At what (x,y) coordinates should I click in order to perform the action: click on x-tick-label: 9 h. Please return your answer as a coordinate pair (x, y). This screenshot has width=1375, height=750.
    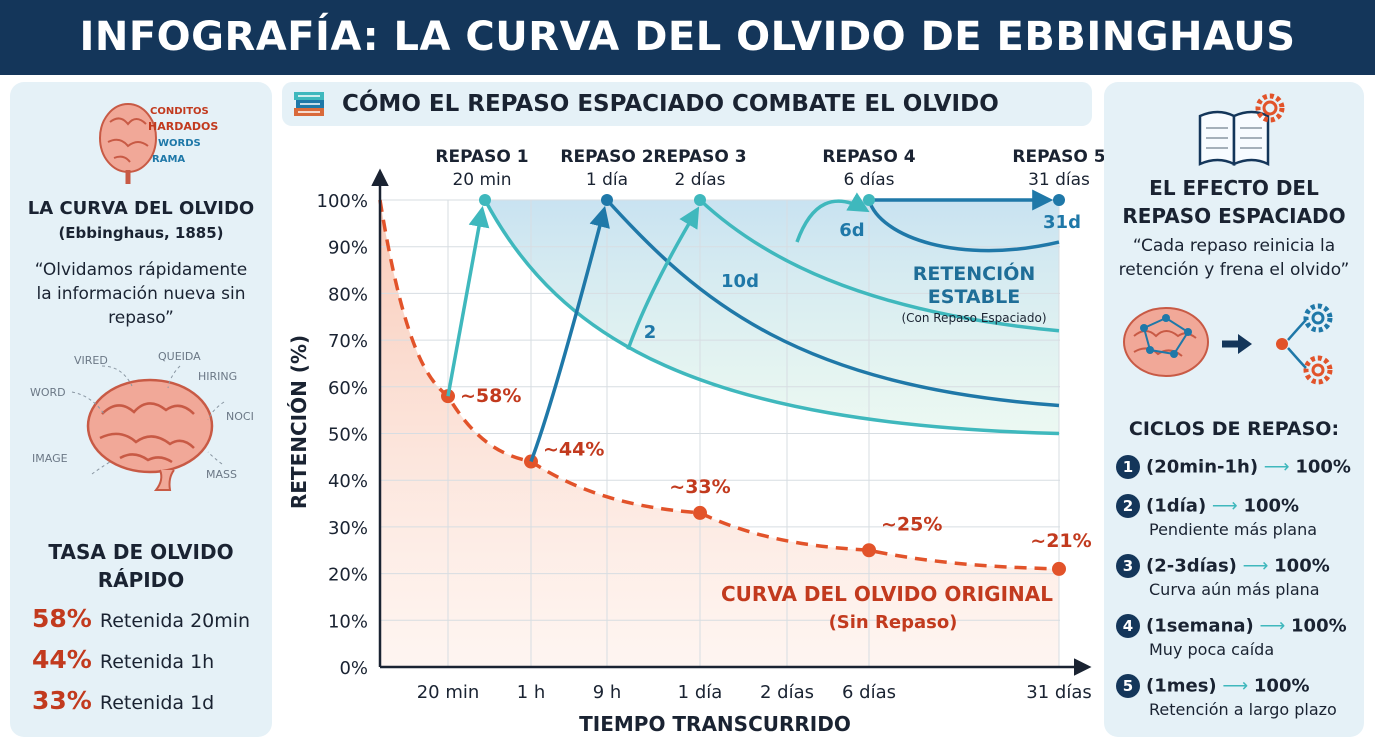
    Looking at the image, I should click on (607, 692).